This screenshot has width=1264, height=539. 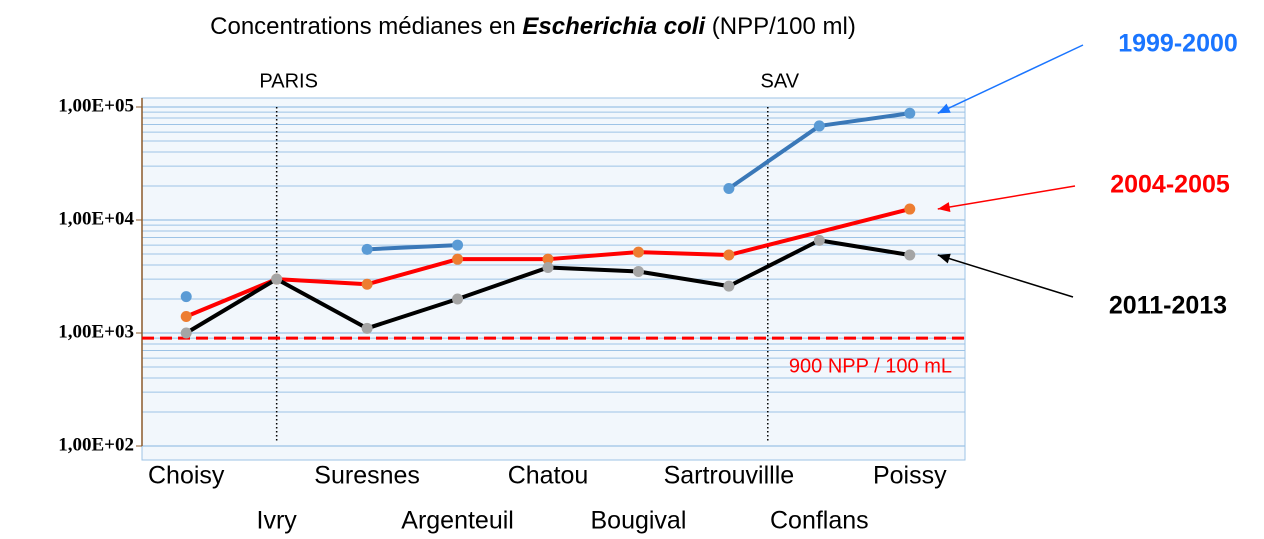 What do you see at coordinates (363, 26) in the screenshot?
I see `title-text: Concentrations médianes en` at bounding box center [363, 26].